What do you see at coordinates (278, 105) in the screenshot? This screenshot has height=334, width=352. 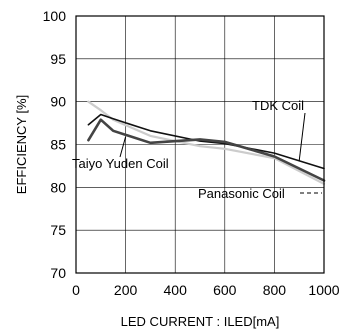 I see `tdk-coil-label: TDK Coil` at bounding box center [278, 105].